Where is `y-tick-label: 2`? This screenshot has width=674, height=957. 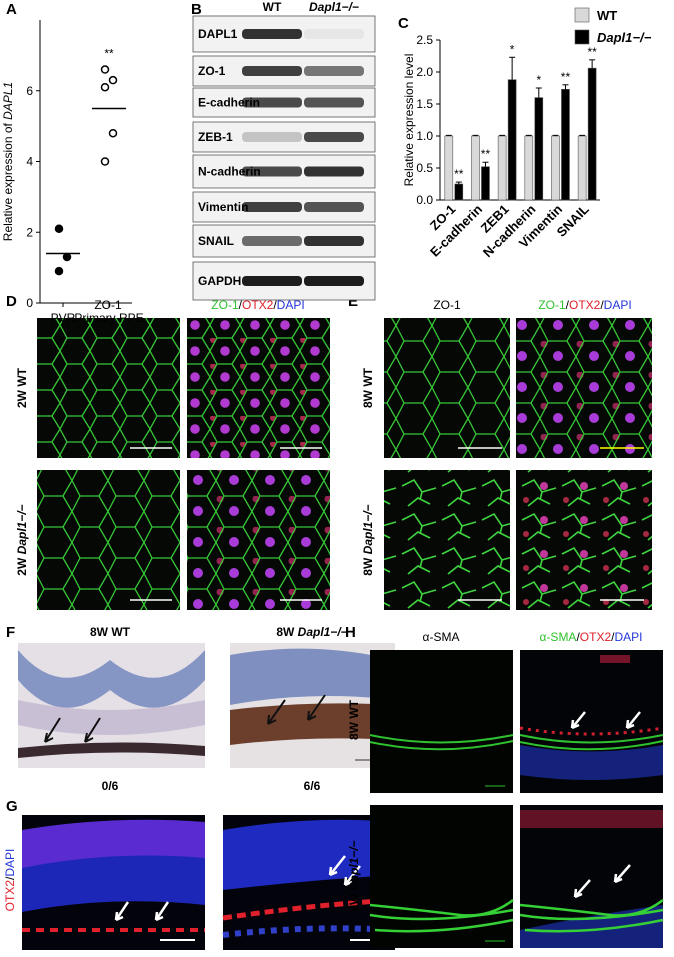 y-tick-label: 2 is located at coordinates (29, 232).